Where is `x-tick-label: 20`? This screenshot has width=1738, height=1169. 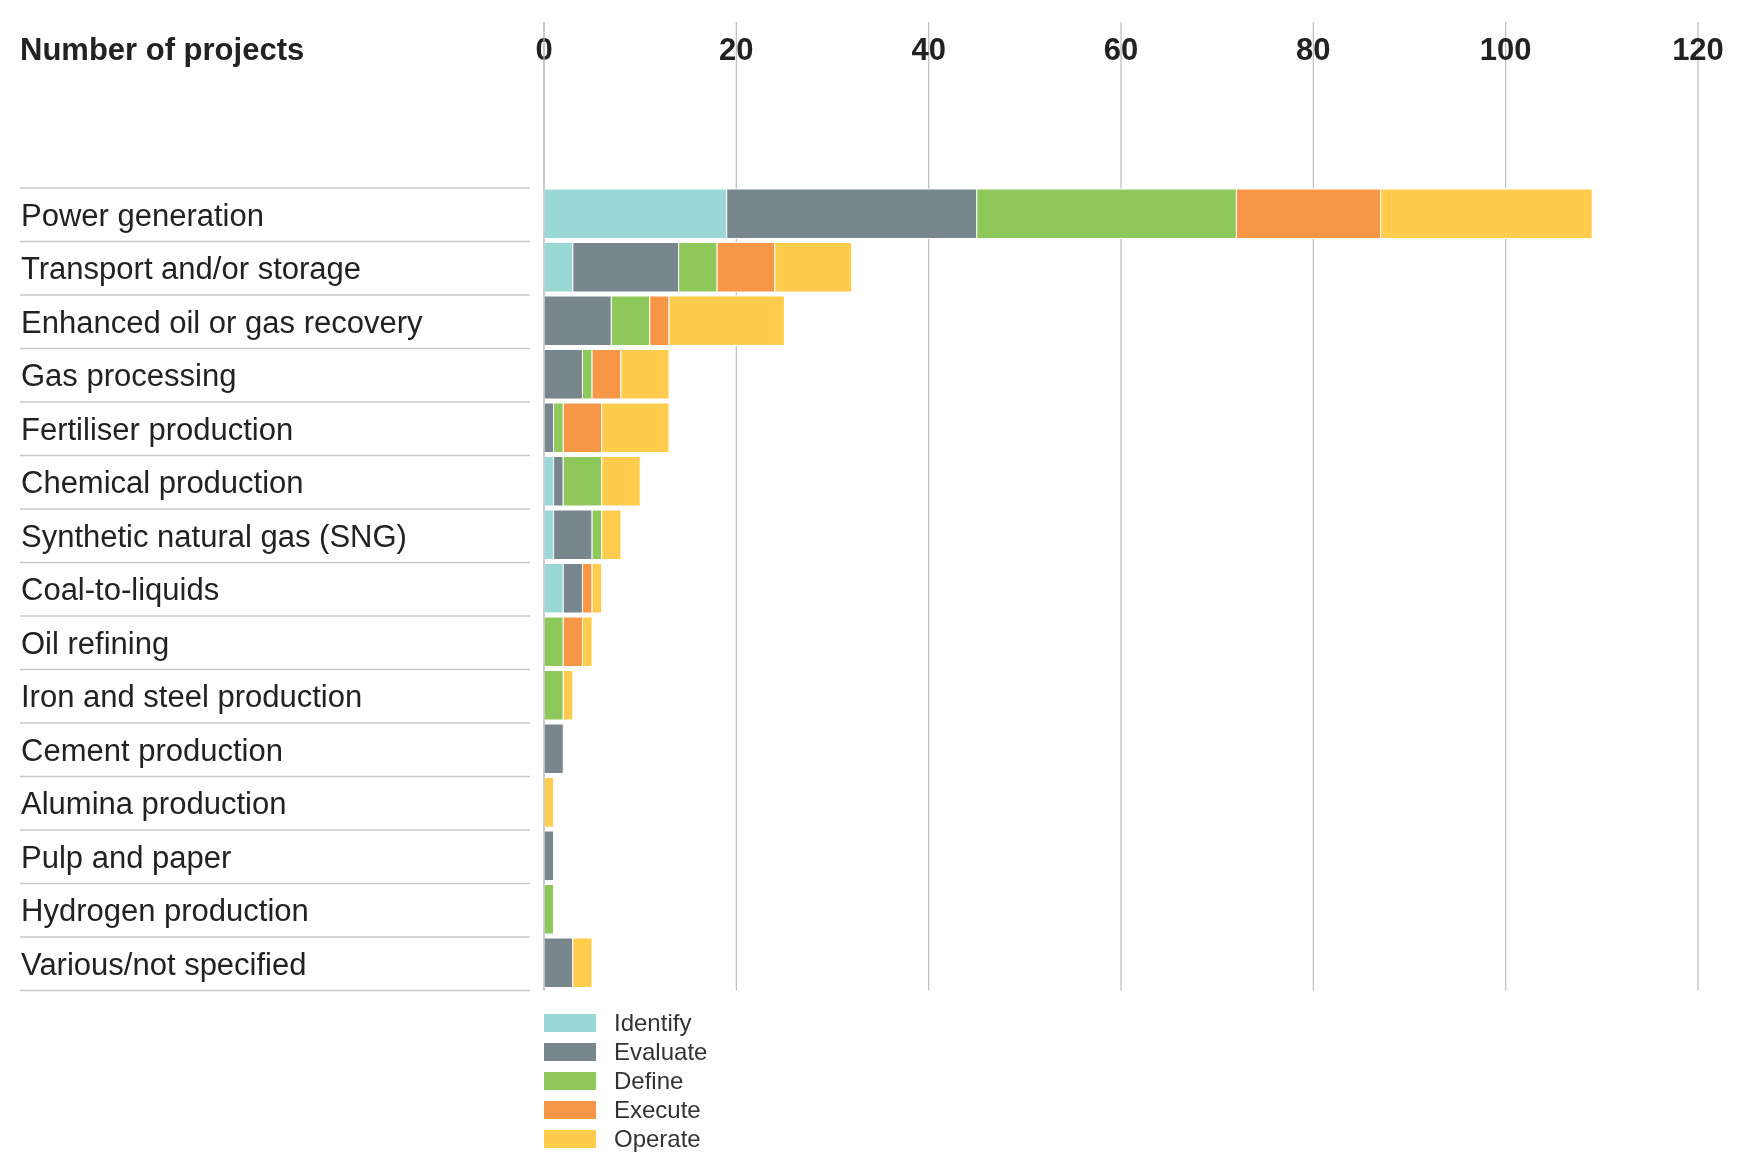 x-tick-label: 20 is located at coordinates (736, 49).